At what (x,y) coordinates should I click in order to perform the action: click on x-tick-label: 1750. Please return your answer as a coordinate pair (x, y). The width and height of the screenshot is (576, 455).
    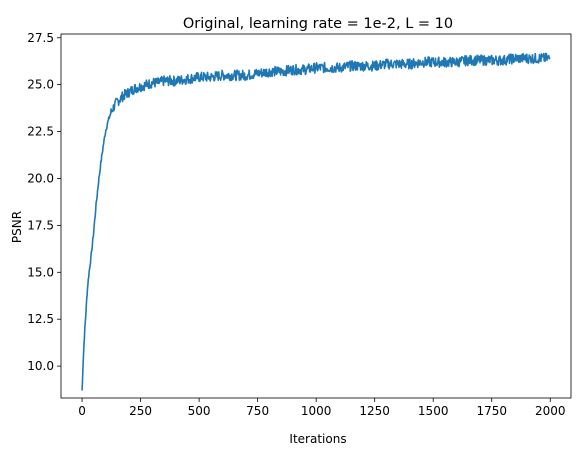
    Looking at the image, I should click on (491, 411).